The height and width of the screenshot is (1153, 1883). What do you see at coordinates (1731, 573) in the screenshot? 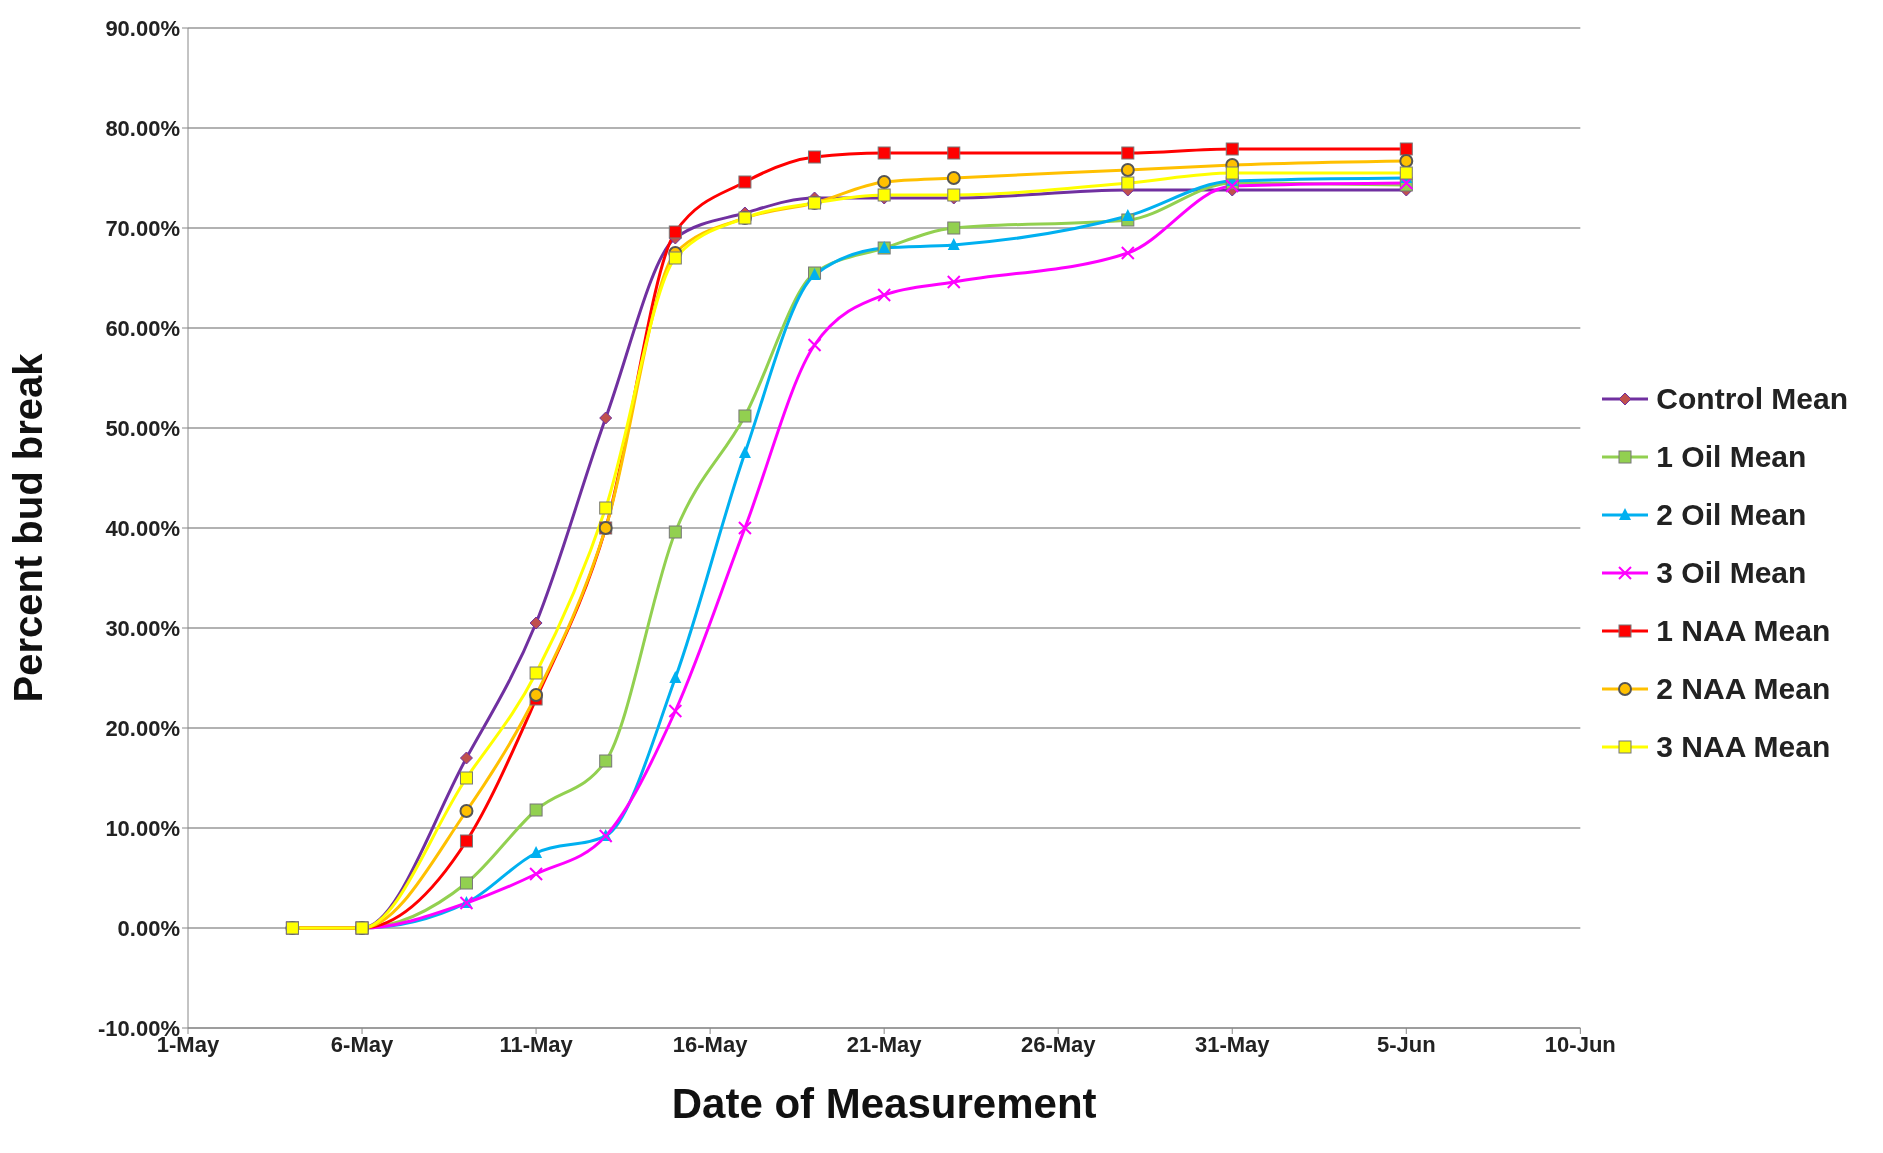
I see `legend-label: 3 Oil Mean` at bounding box center [1731, 573].